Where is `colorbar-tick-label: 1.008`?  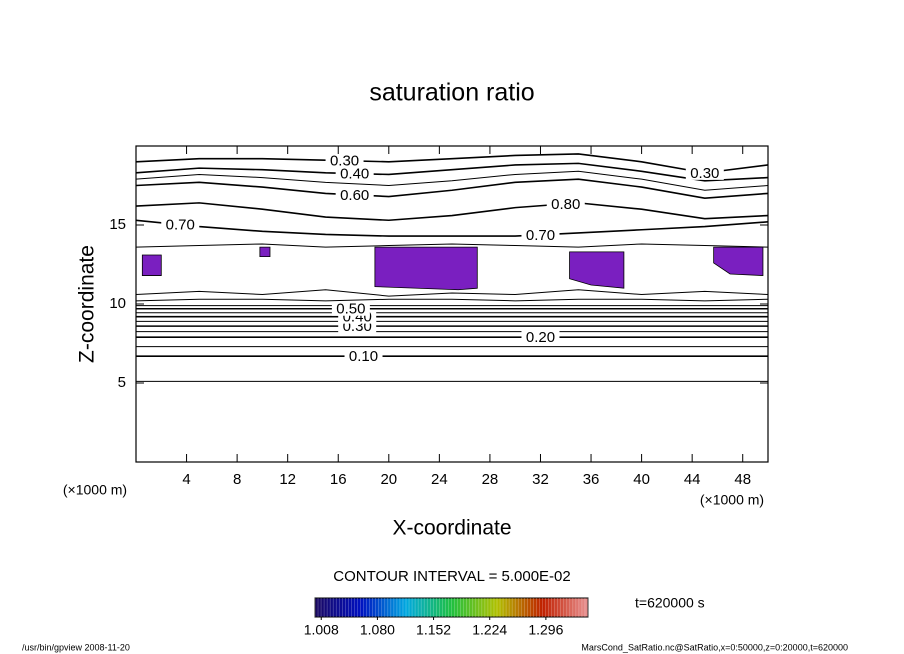 colorbar-tick-label: 1.008 is located at coordinates (321, 630).